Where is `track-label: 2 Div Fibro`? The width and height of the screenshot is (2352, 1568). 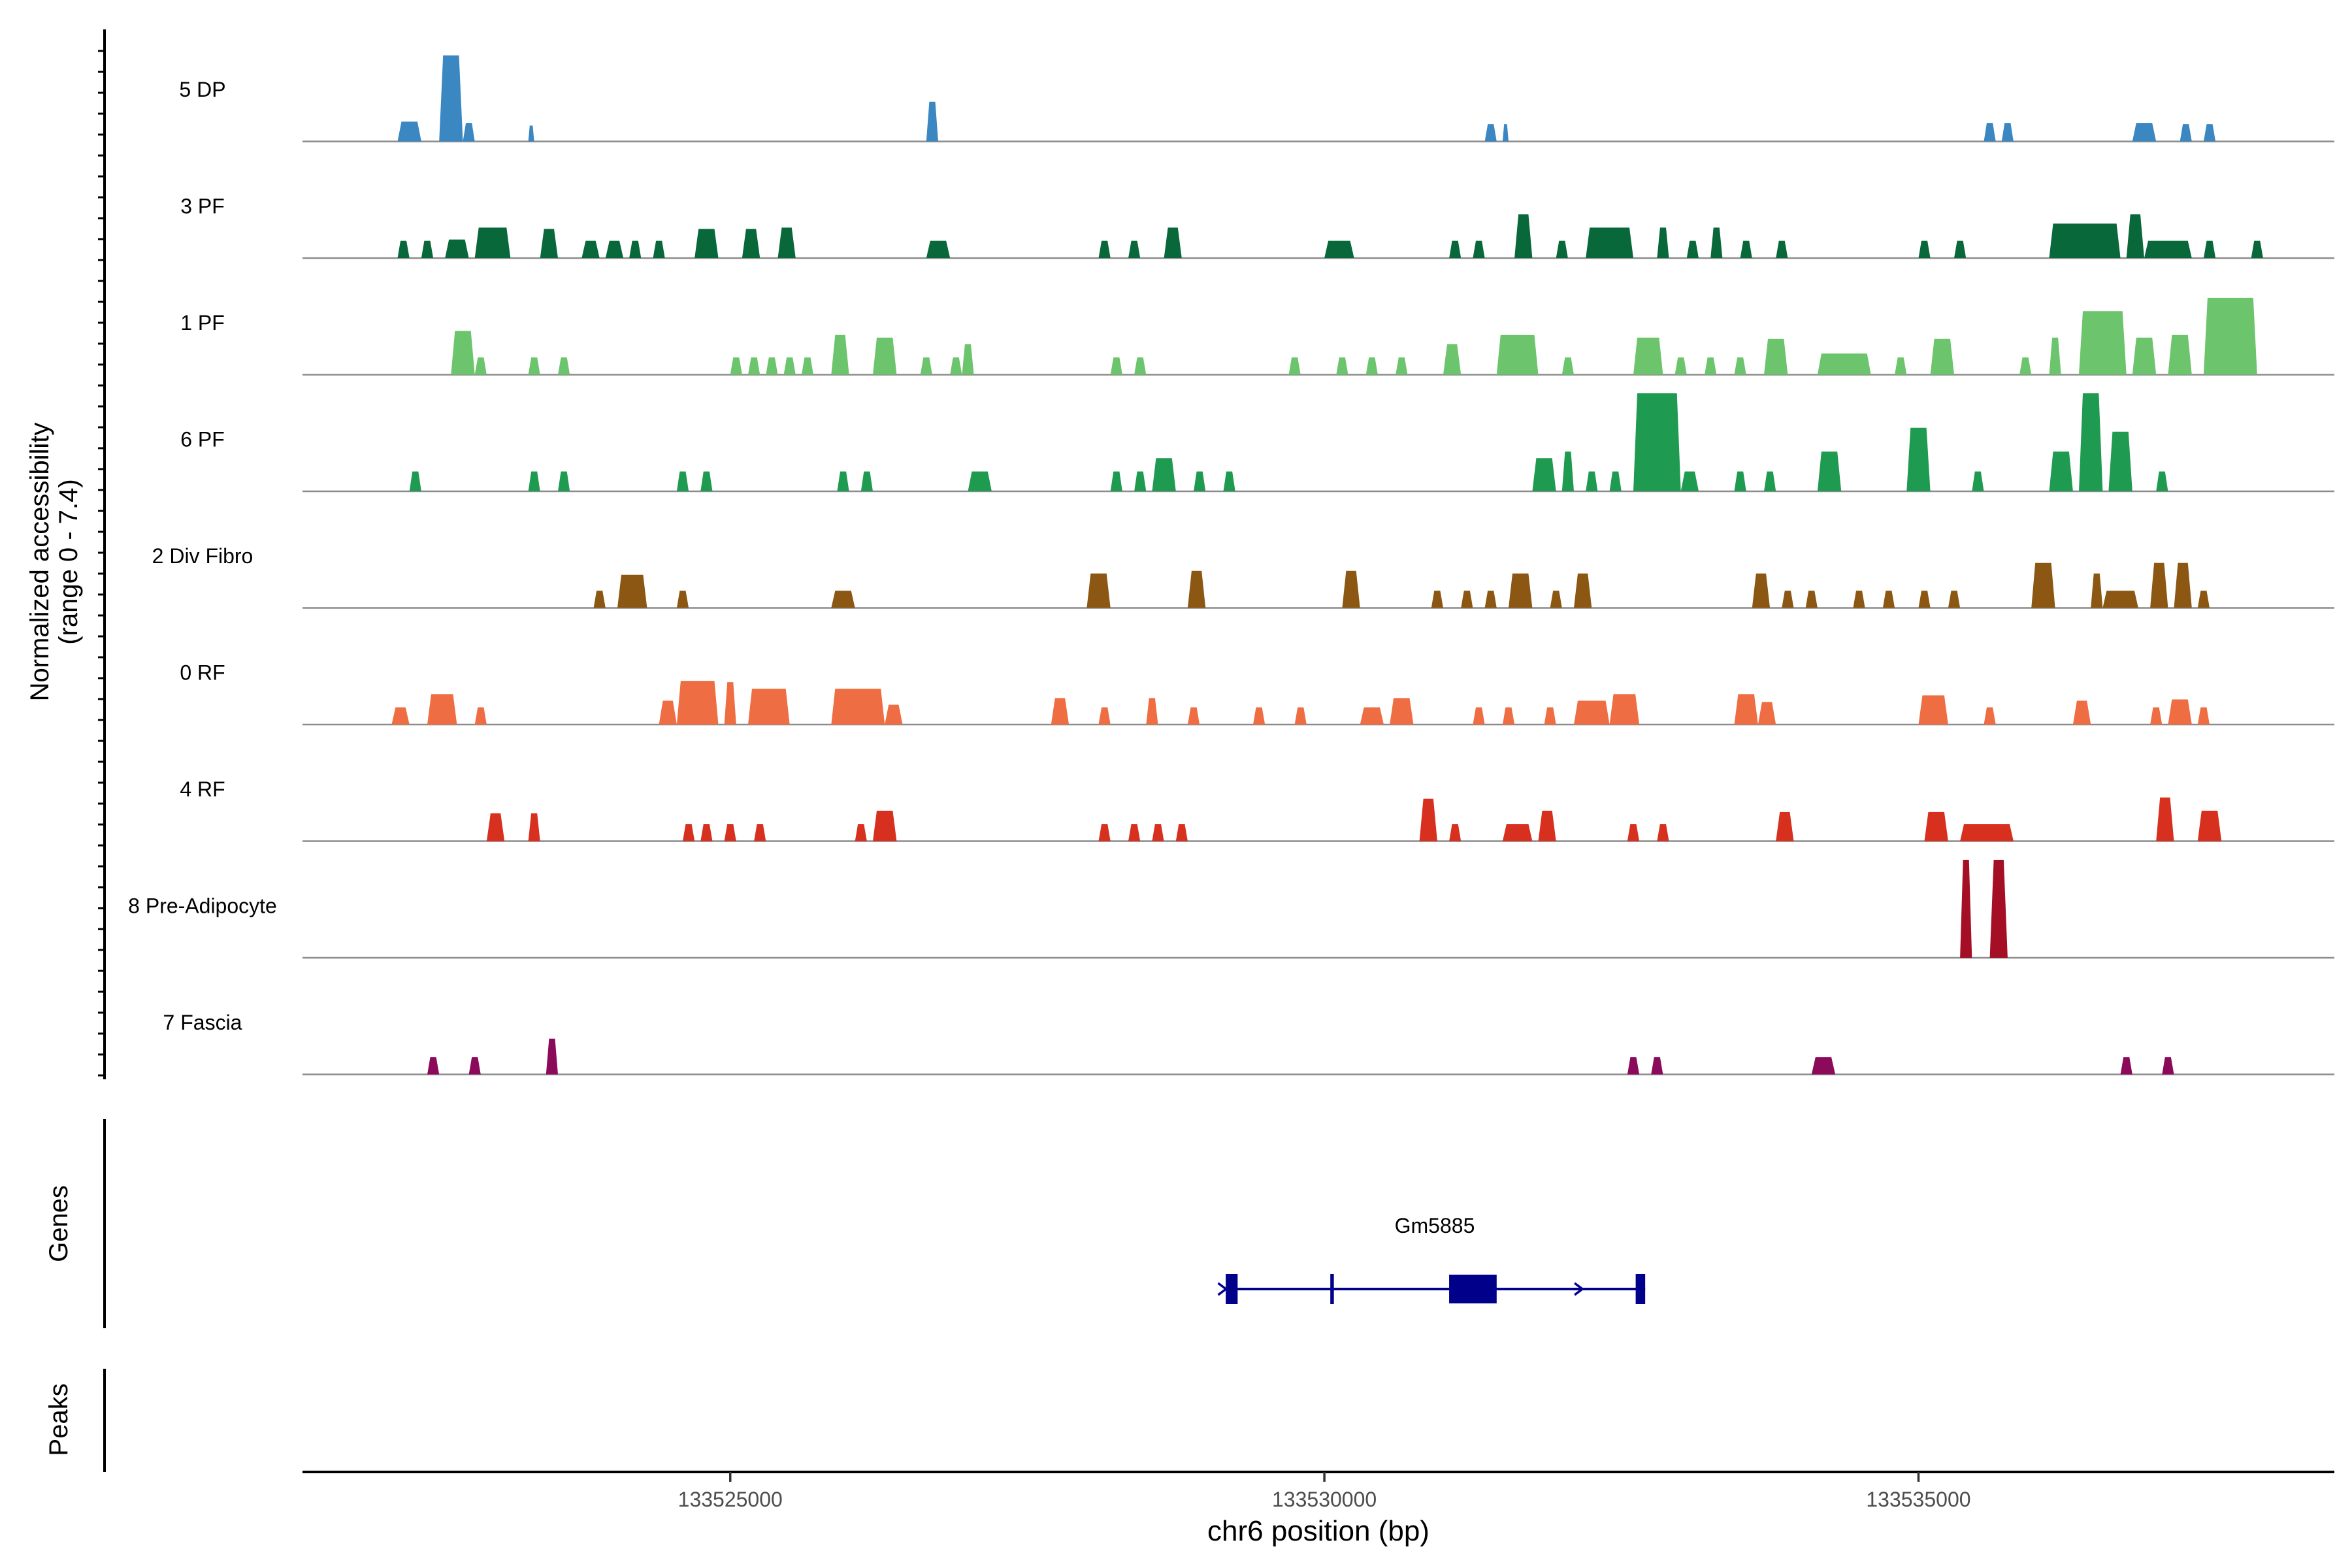 track-label: 2 Div Fibro is located at coordinates (202, 556).